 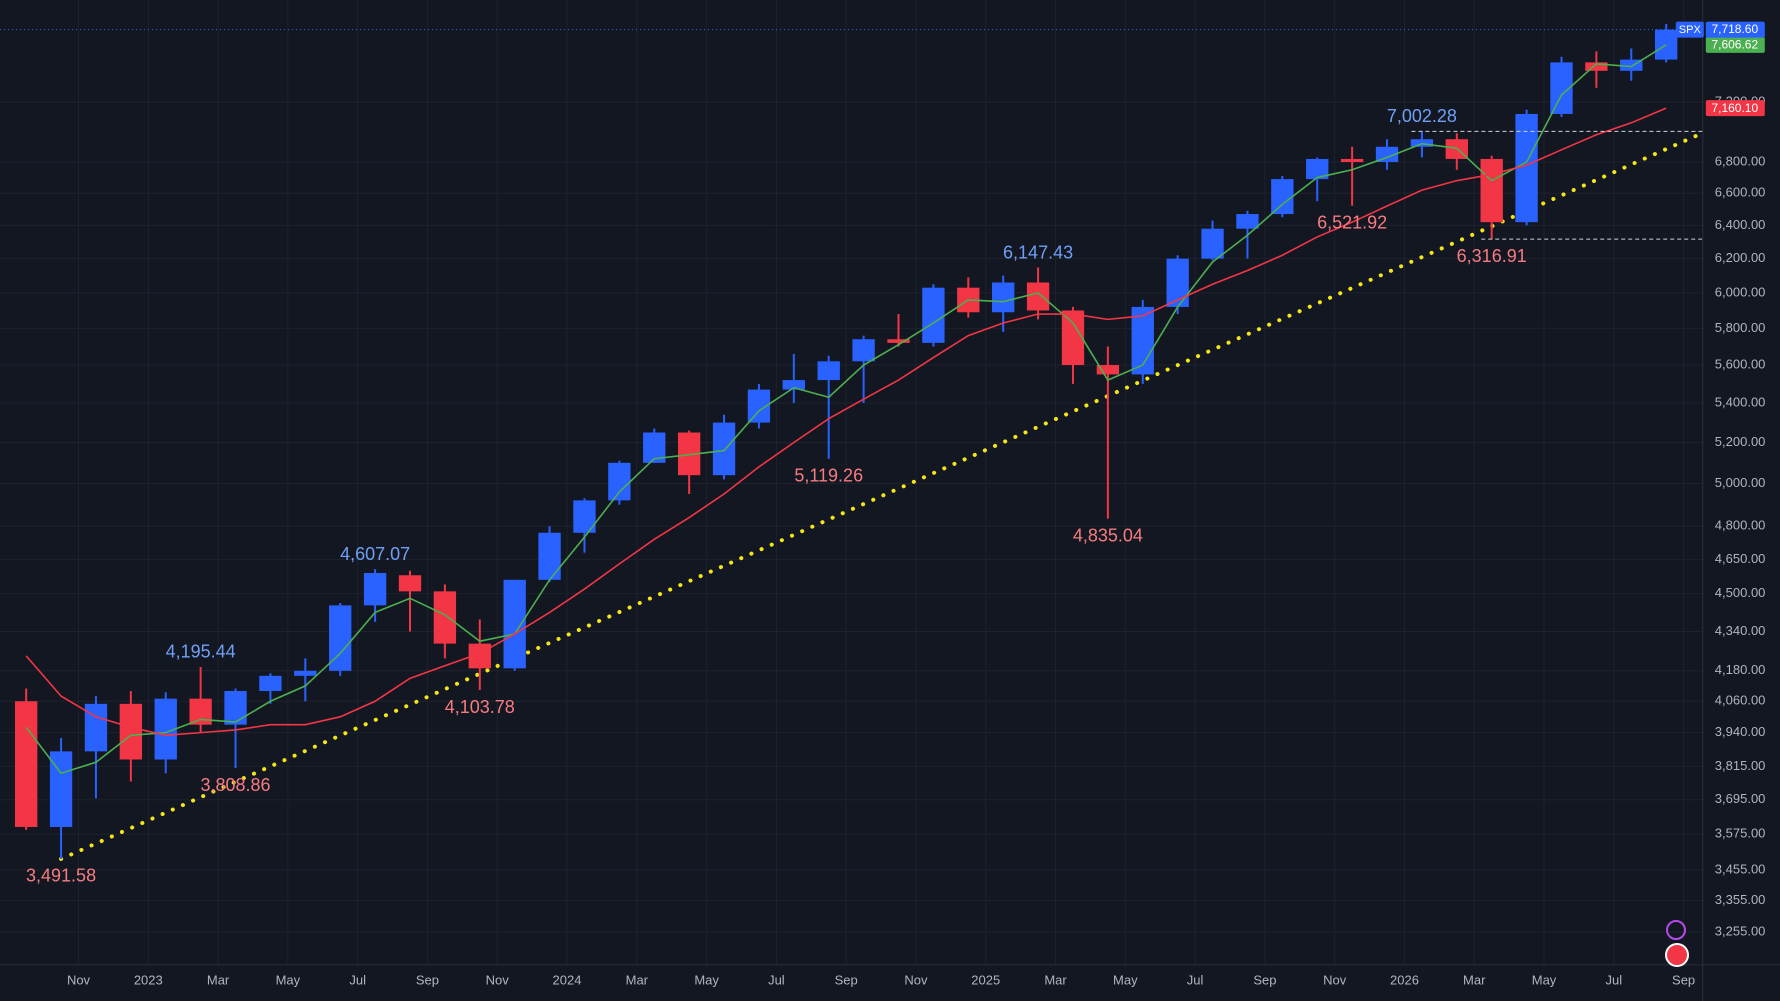 I want to click on x-tick-label: 2024, so click(x=567, y=979).